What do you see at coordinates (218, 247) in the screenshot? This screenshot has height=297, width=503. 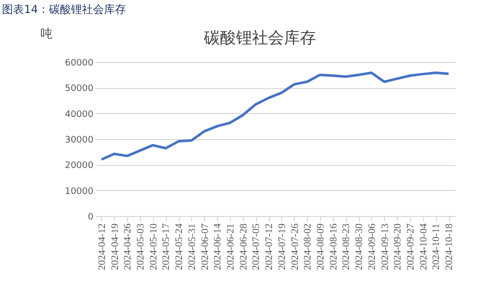 I see `x-tick-label: 2024-06-14` at bounding box center [218, 247].